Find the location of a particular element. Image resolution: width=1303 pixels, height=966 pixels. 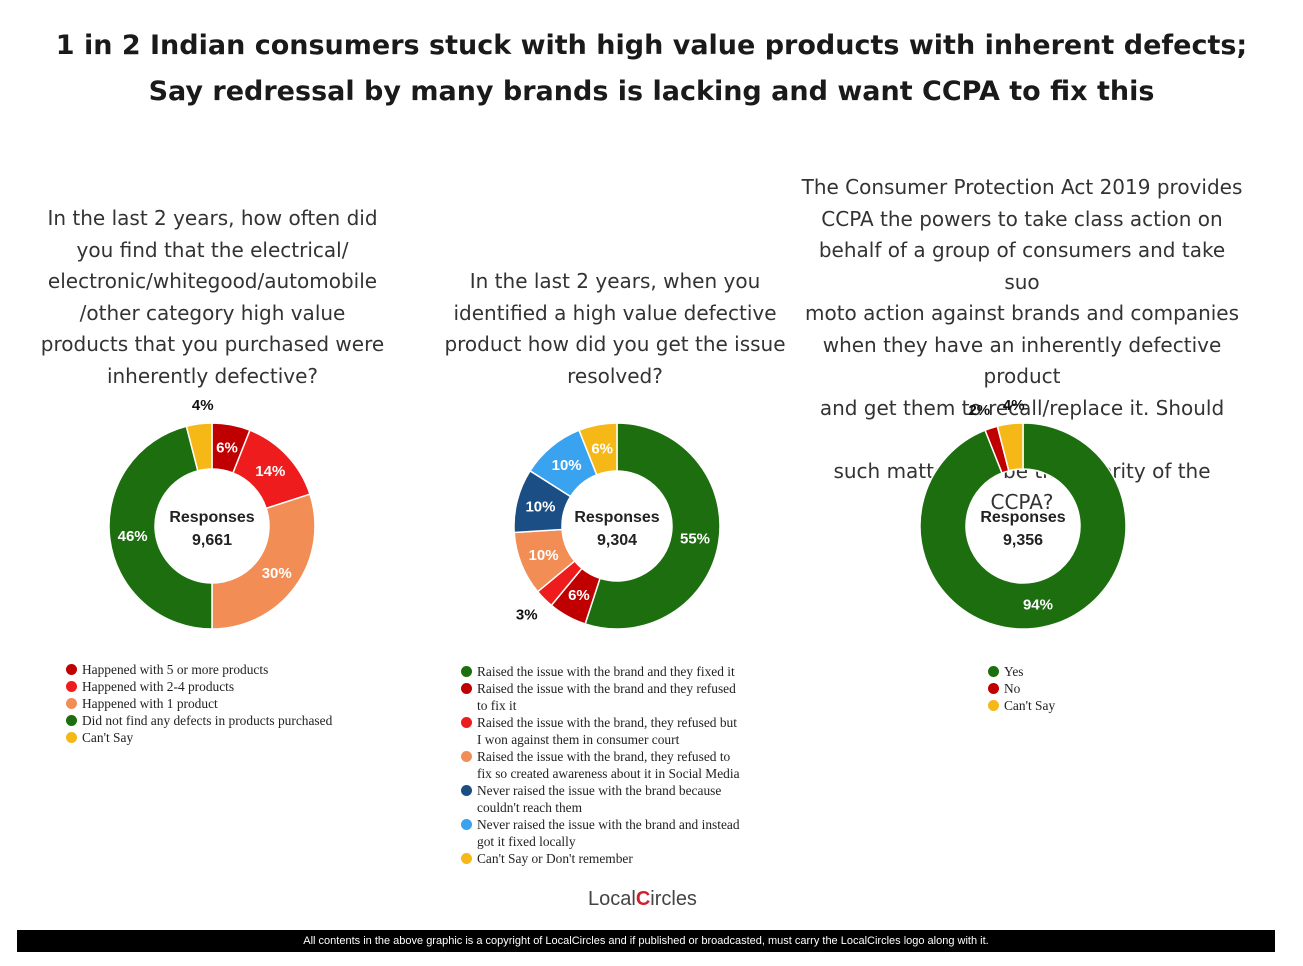

question-1-line: electronic/whitegood/automobile is located at coordinates (212, 281).